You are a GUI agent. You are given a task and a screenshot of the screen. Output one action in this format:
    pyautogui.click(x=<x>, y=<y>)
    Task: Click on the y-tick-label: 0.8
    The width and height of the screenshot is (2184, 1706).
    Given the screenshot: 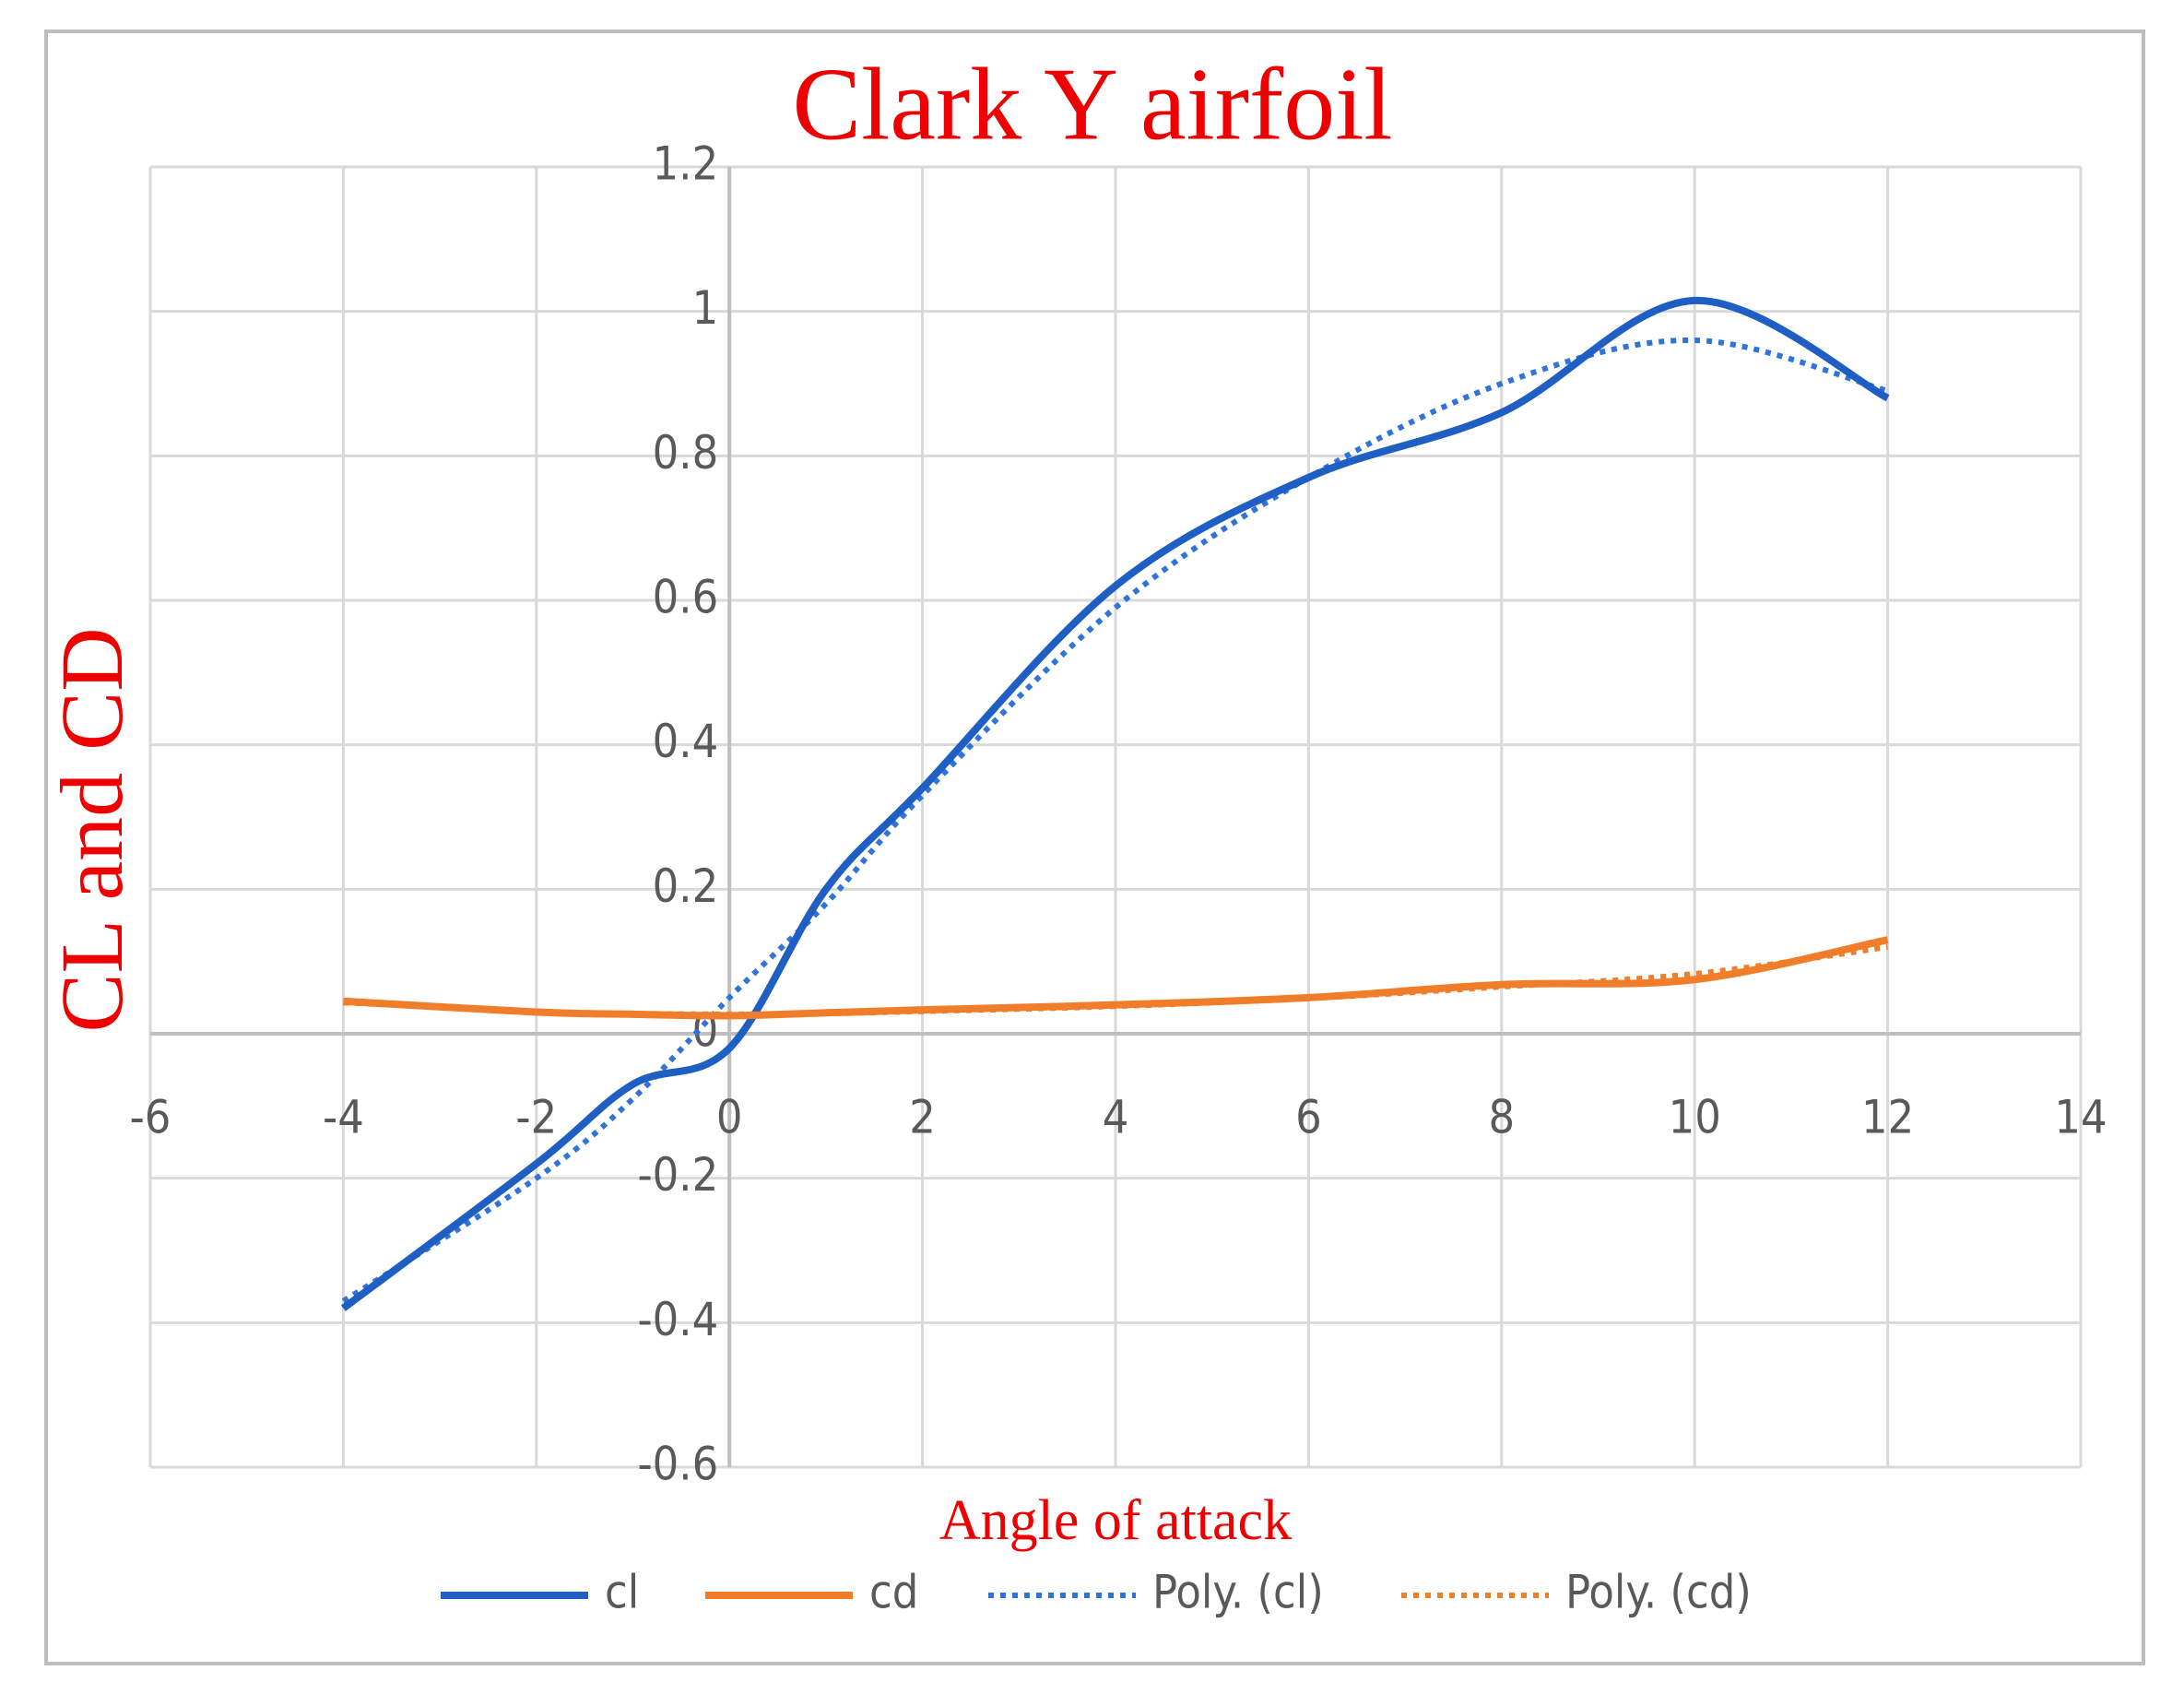 What is the action you would take?
    pyautogui.click(x=686, y=453)
    